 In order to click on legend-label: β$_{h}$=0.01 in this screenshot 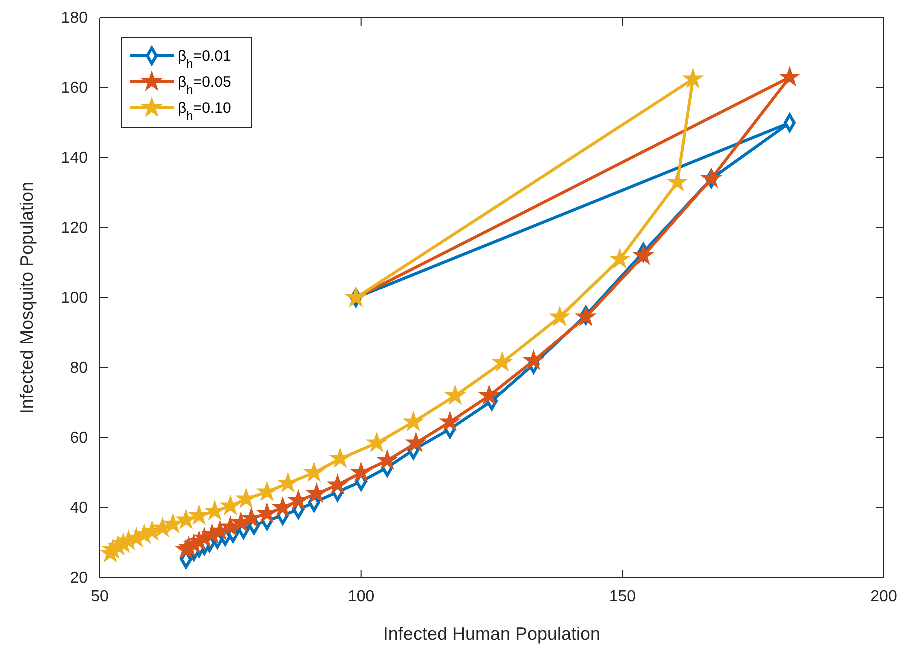, I will do `click(205, 59)`.